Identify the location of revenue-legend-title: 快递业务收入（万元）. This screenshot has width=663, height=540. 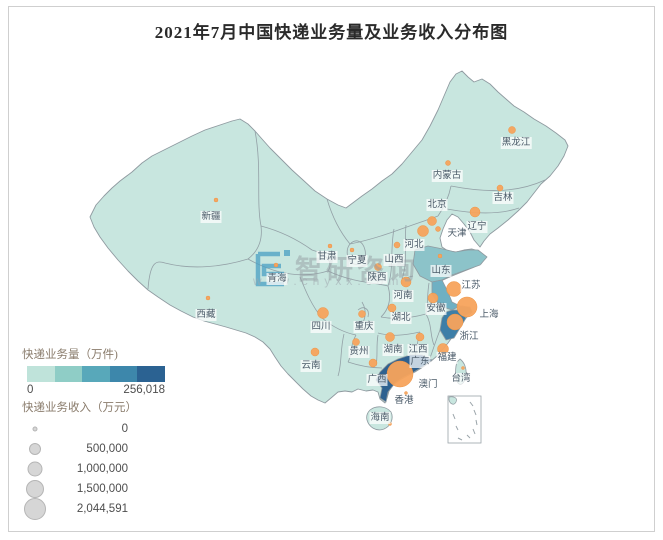
(79, 408).